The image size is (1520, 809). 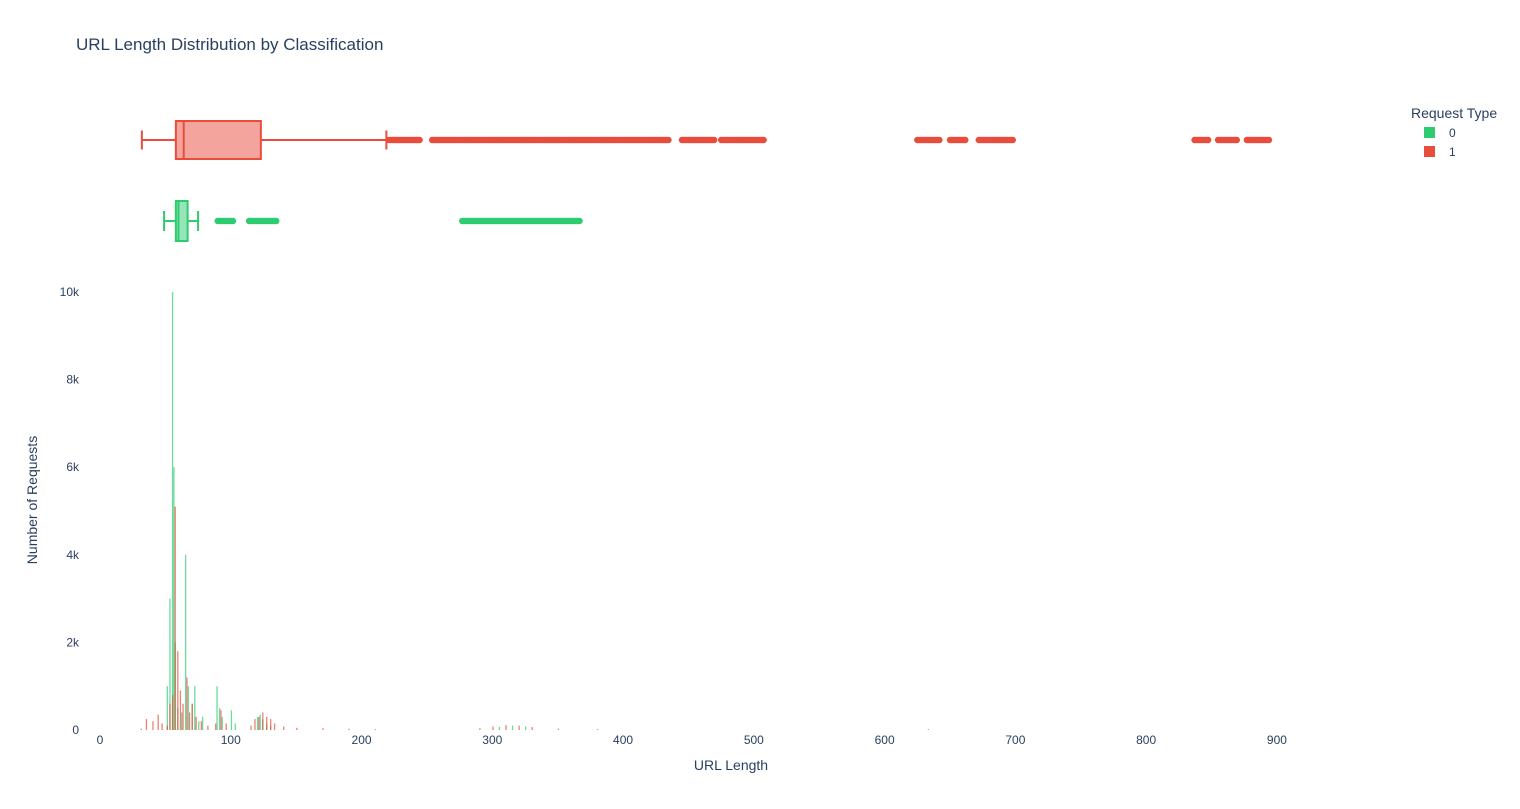 I want to click on legend-label: 0, so click(x=1452, y=133).